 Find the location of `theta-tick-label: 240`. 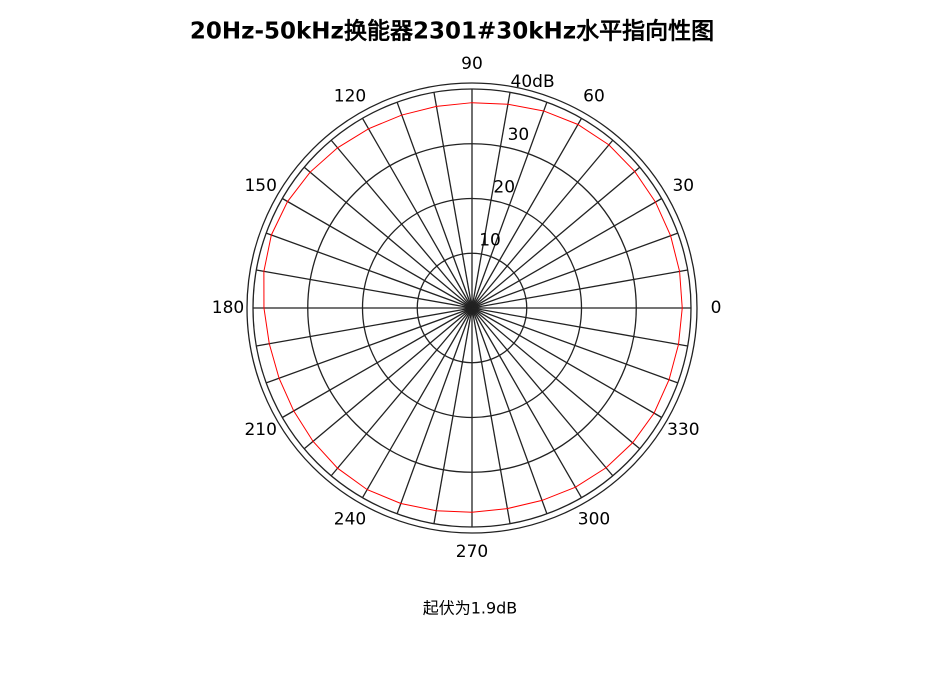

theta-tick-label: 240 is located at coordinates (350, 519).